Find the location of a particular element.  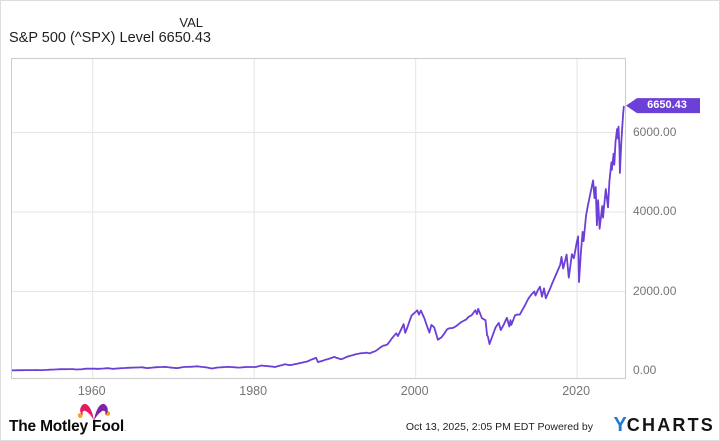

value-column-header: VAL is located at coordinates (191, 22).